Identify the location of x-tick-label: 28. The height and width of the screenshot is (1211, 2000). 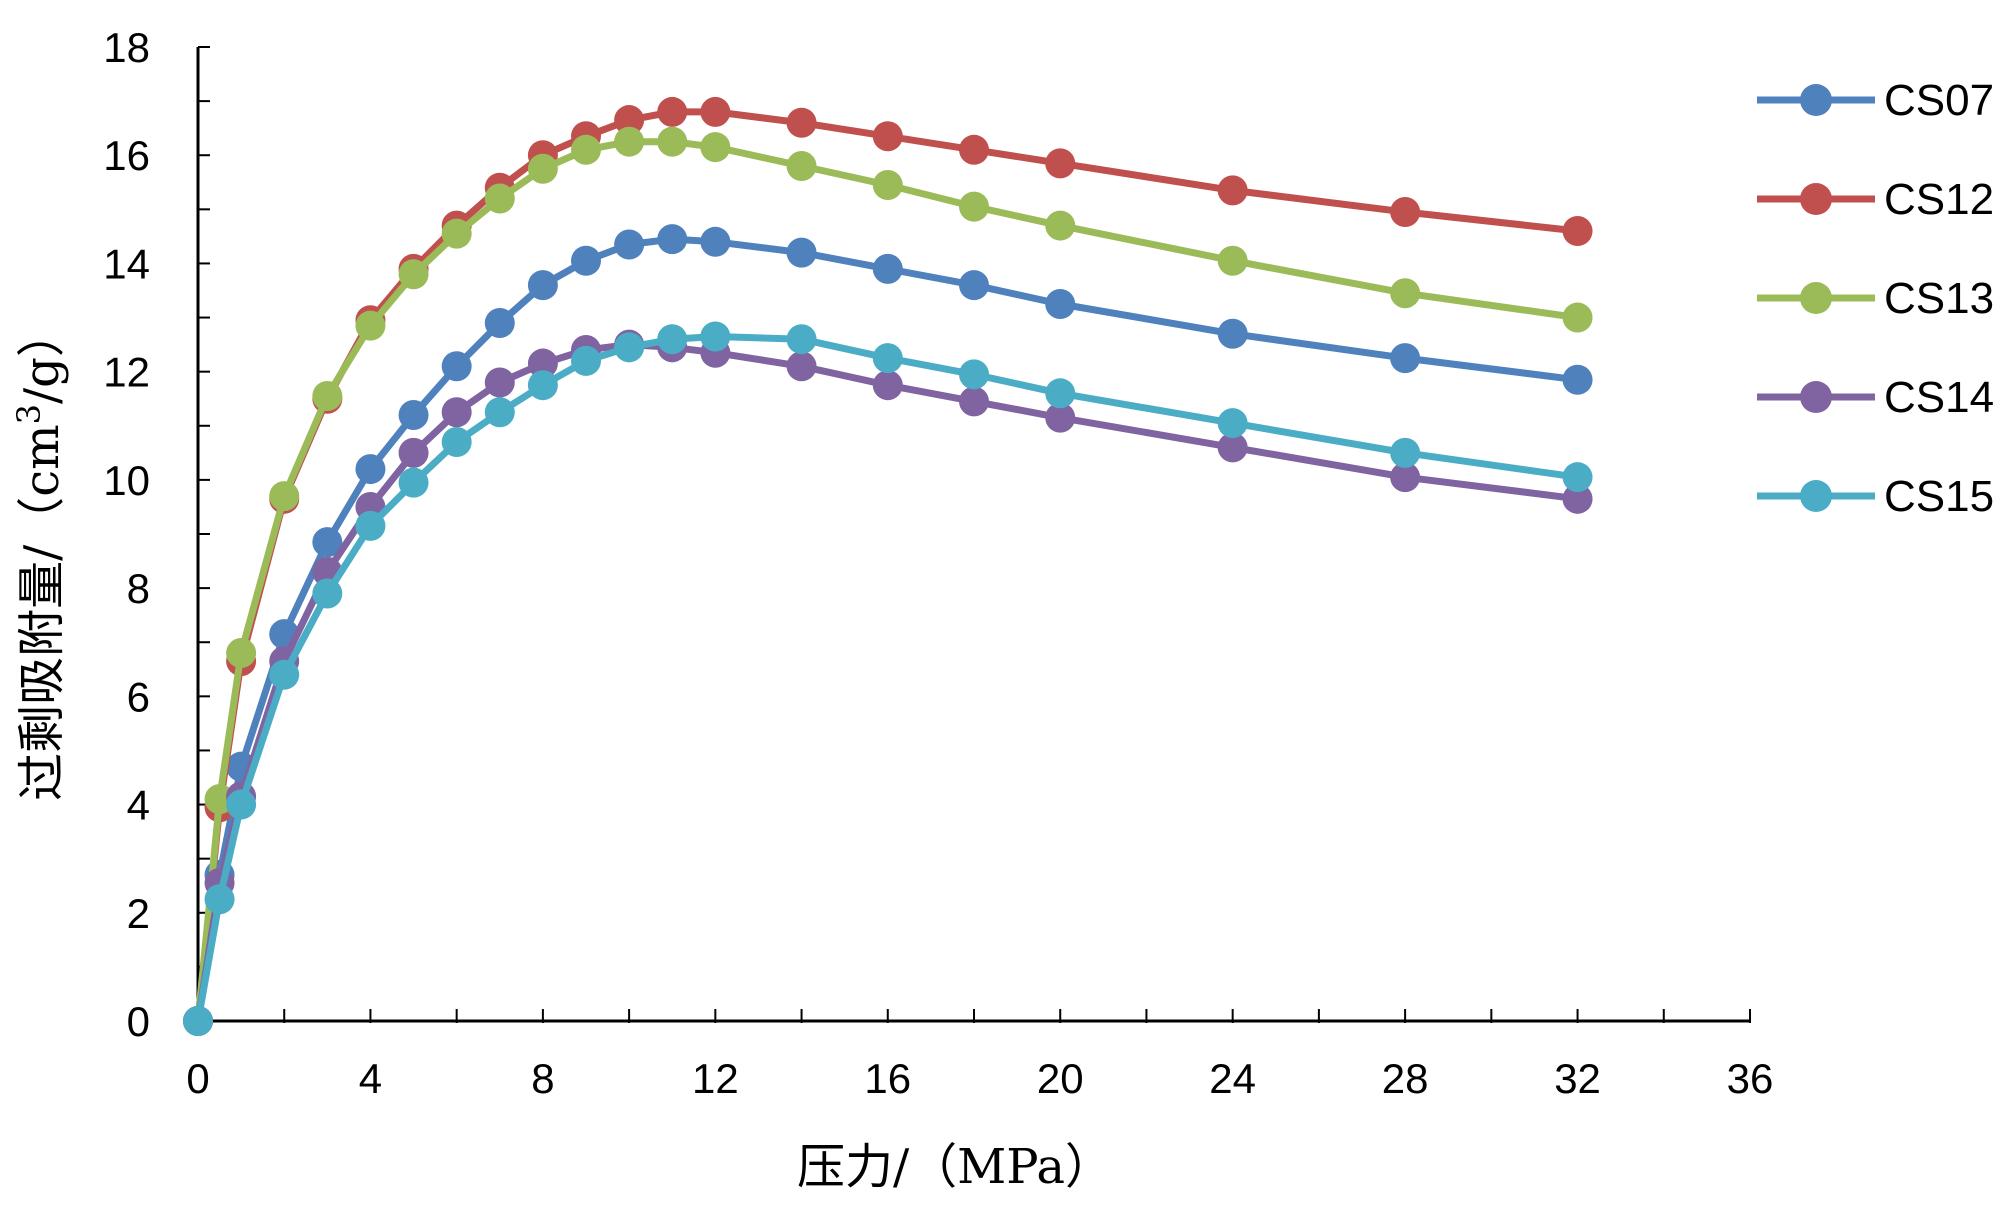
(1405, 1078).